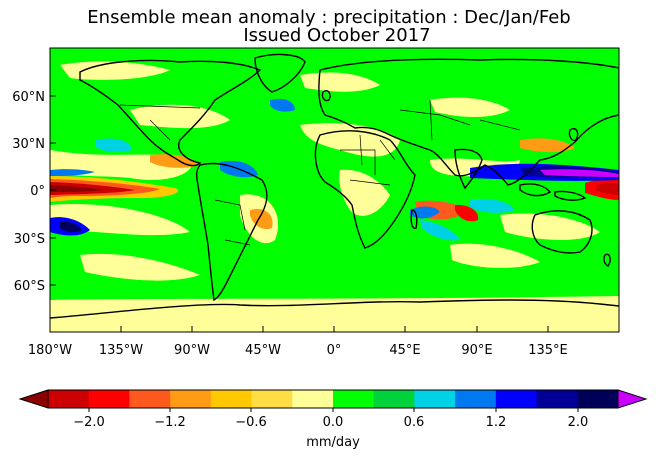  I want to click on lon-tick-labels: 180°W 135°W 90°W 45°W 0° 45°E 90°E 135°E, so click(298, 350).